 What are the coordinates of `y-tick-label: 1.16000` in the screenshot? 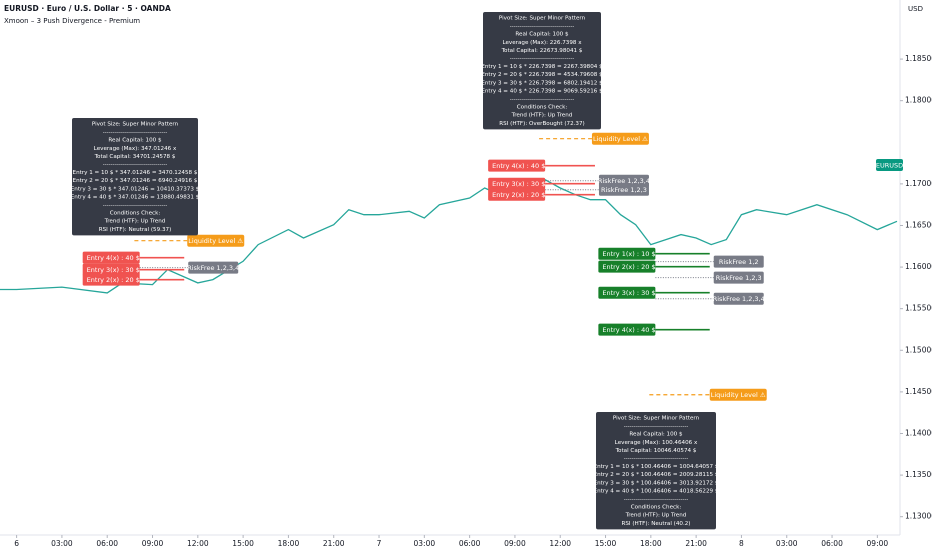 It's located at (918, 266).